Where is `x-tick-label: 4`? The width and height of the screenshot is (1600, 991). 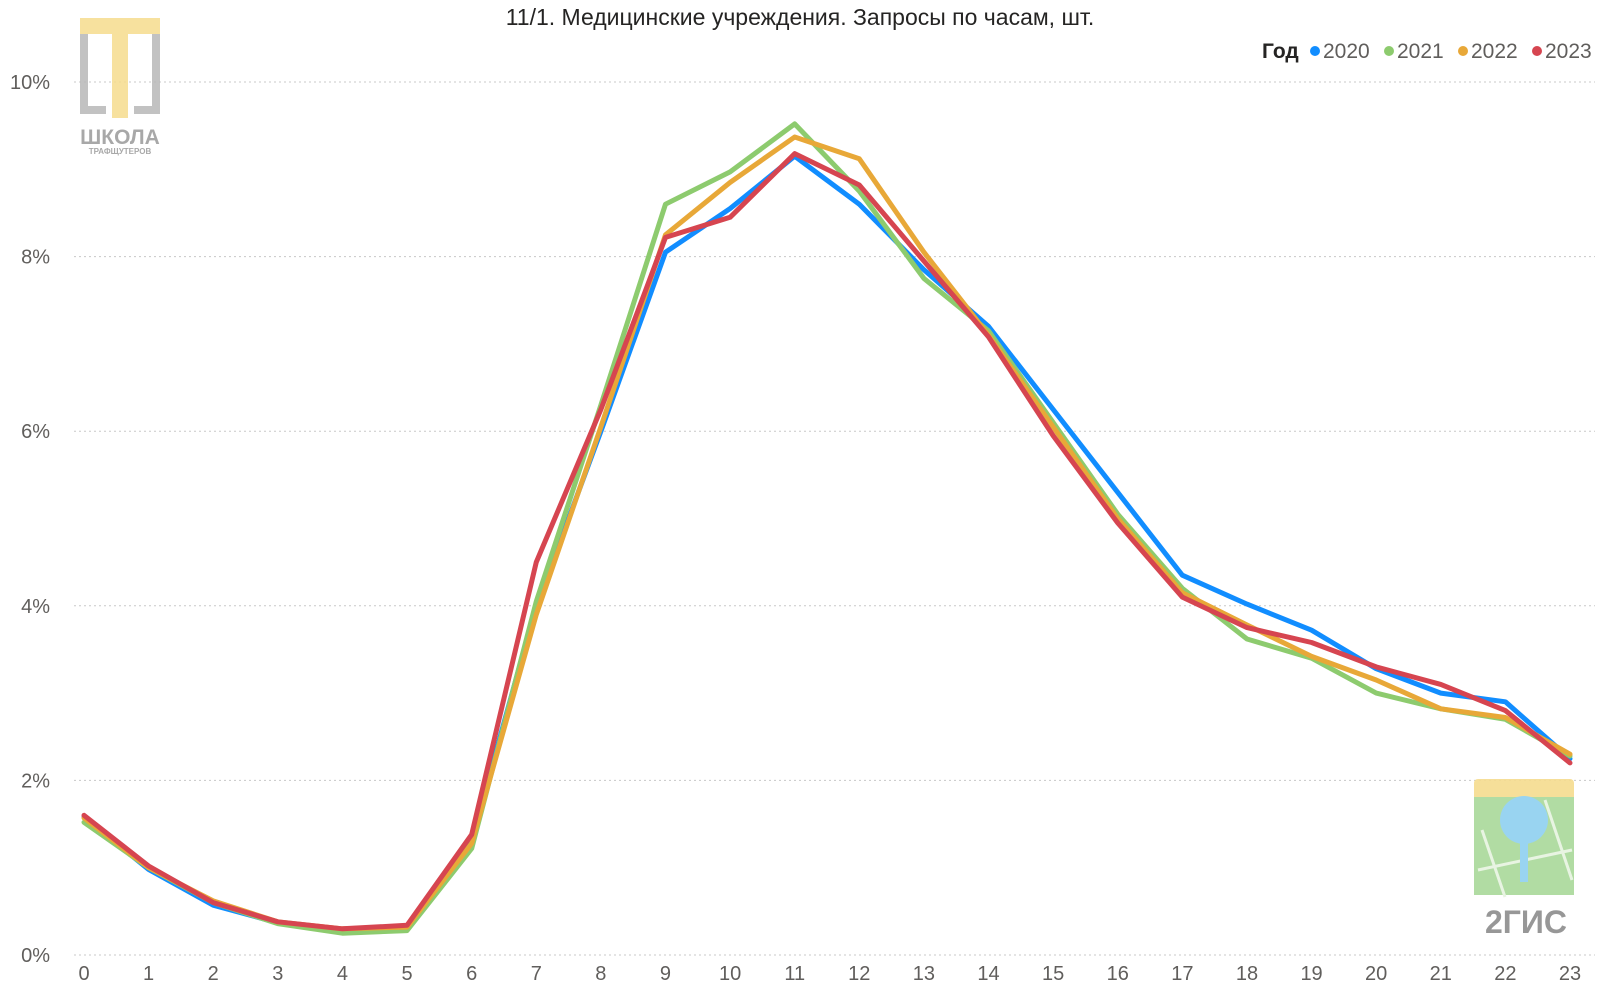
x-tick-label: 4 is located at coordinates (342, 974).